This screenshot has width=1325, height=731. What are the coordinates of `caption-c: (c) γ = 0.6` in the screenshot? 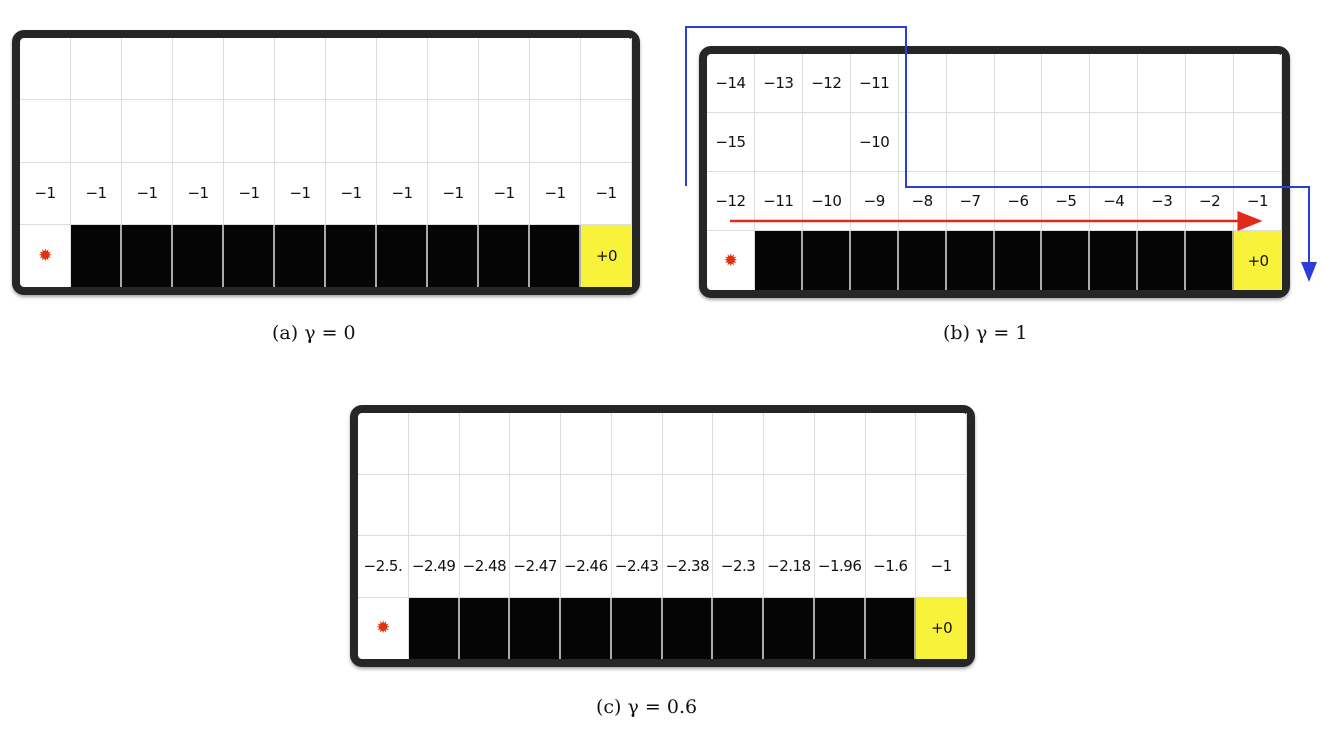 It's located at (647, 707).